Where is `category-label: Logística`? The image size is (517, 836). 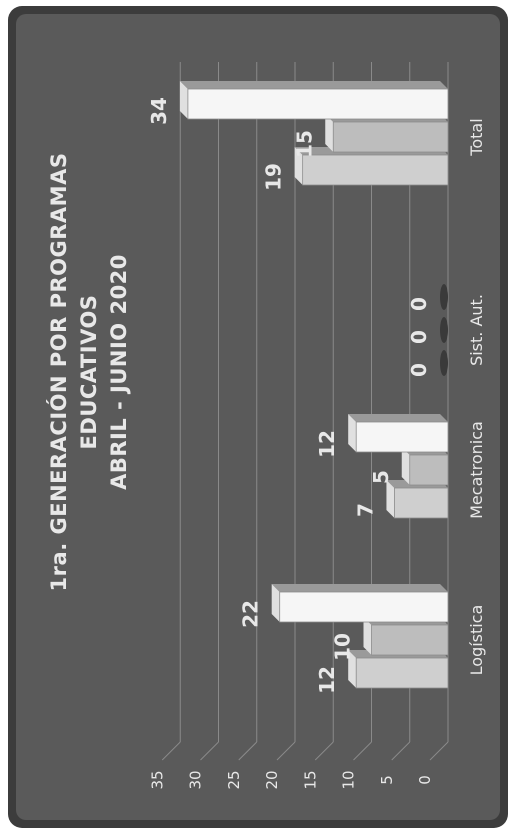
category-label: Logística is located at coordinates (476, 640).